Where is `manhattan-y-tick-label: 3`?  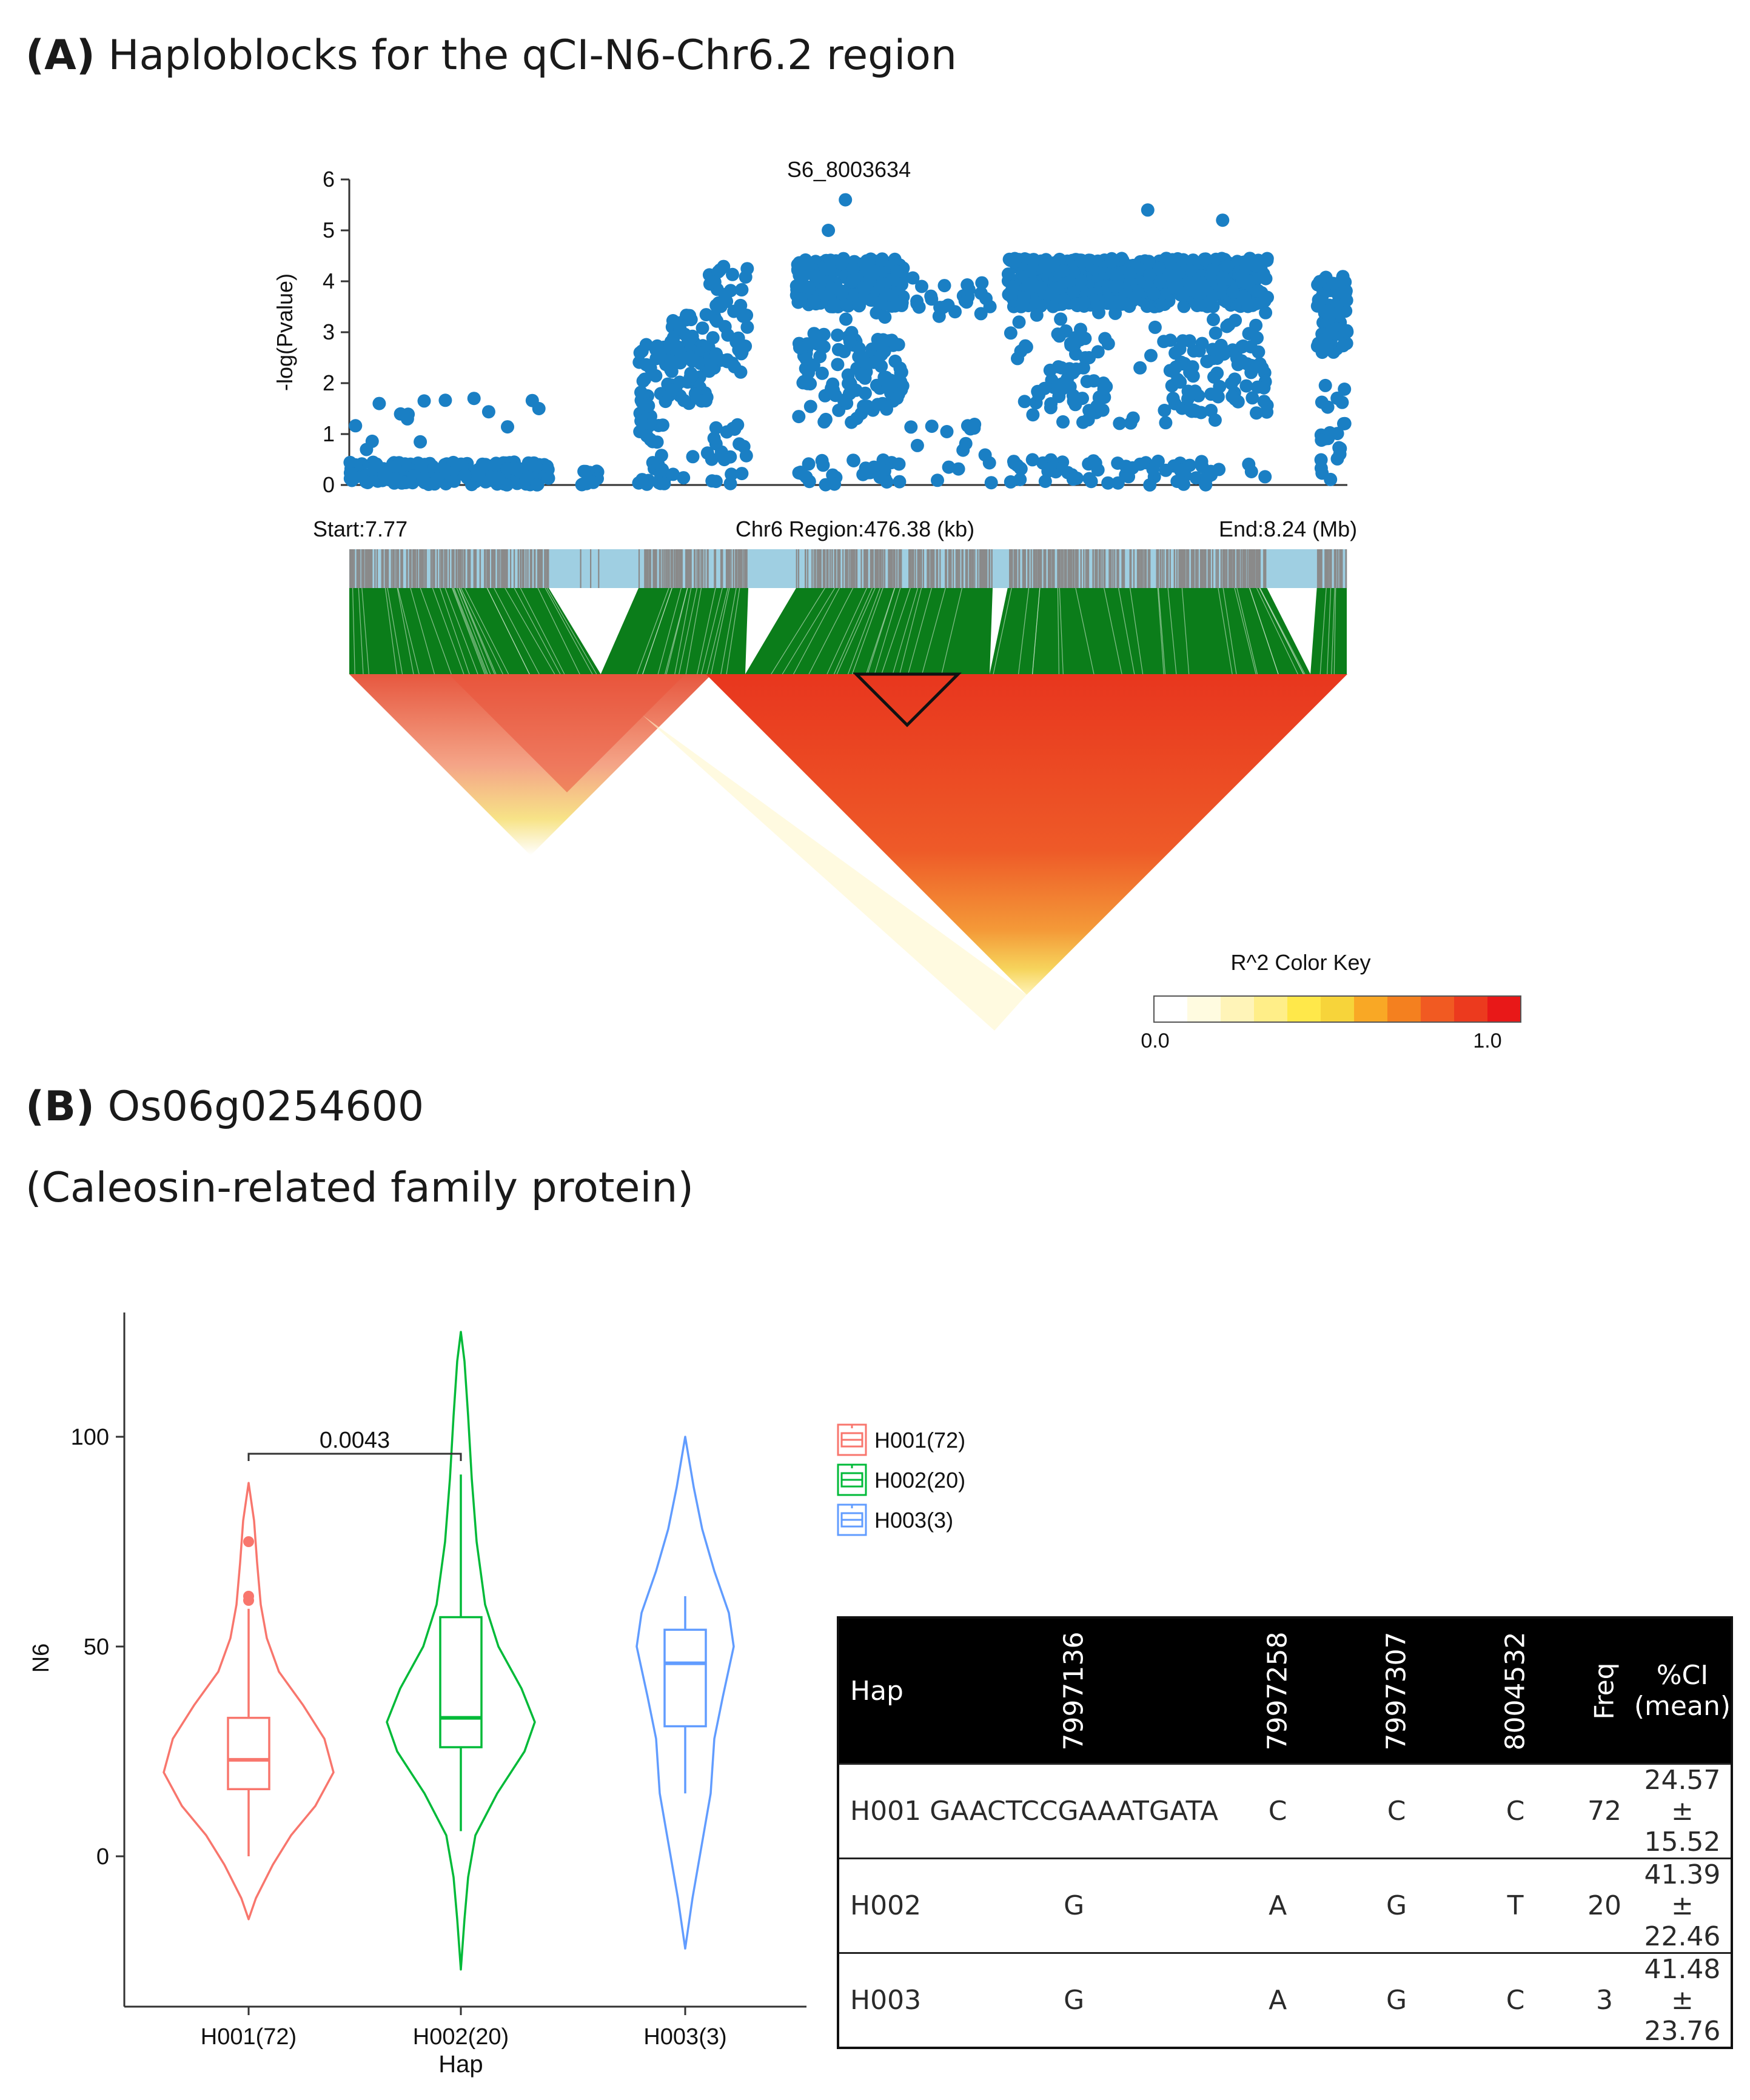 manhattan-y-tick-label: 3 is located at coordinates (329, 331).